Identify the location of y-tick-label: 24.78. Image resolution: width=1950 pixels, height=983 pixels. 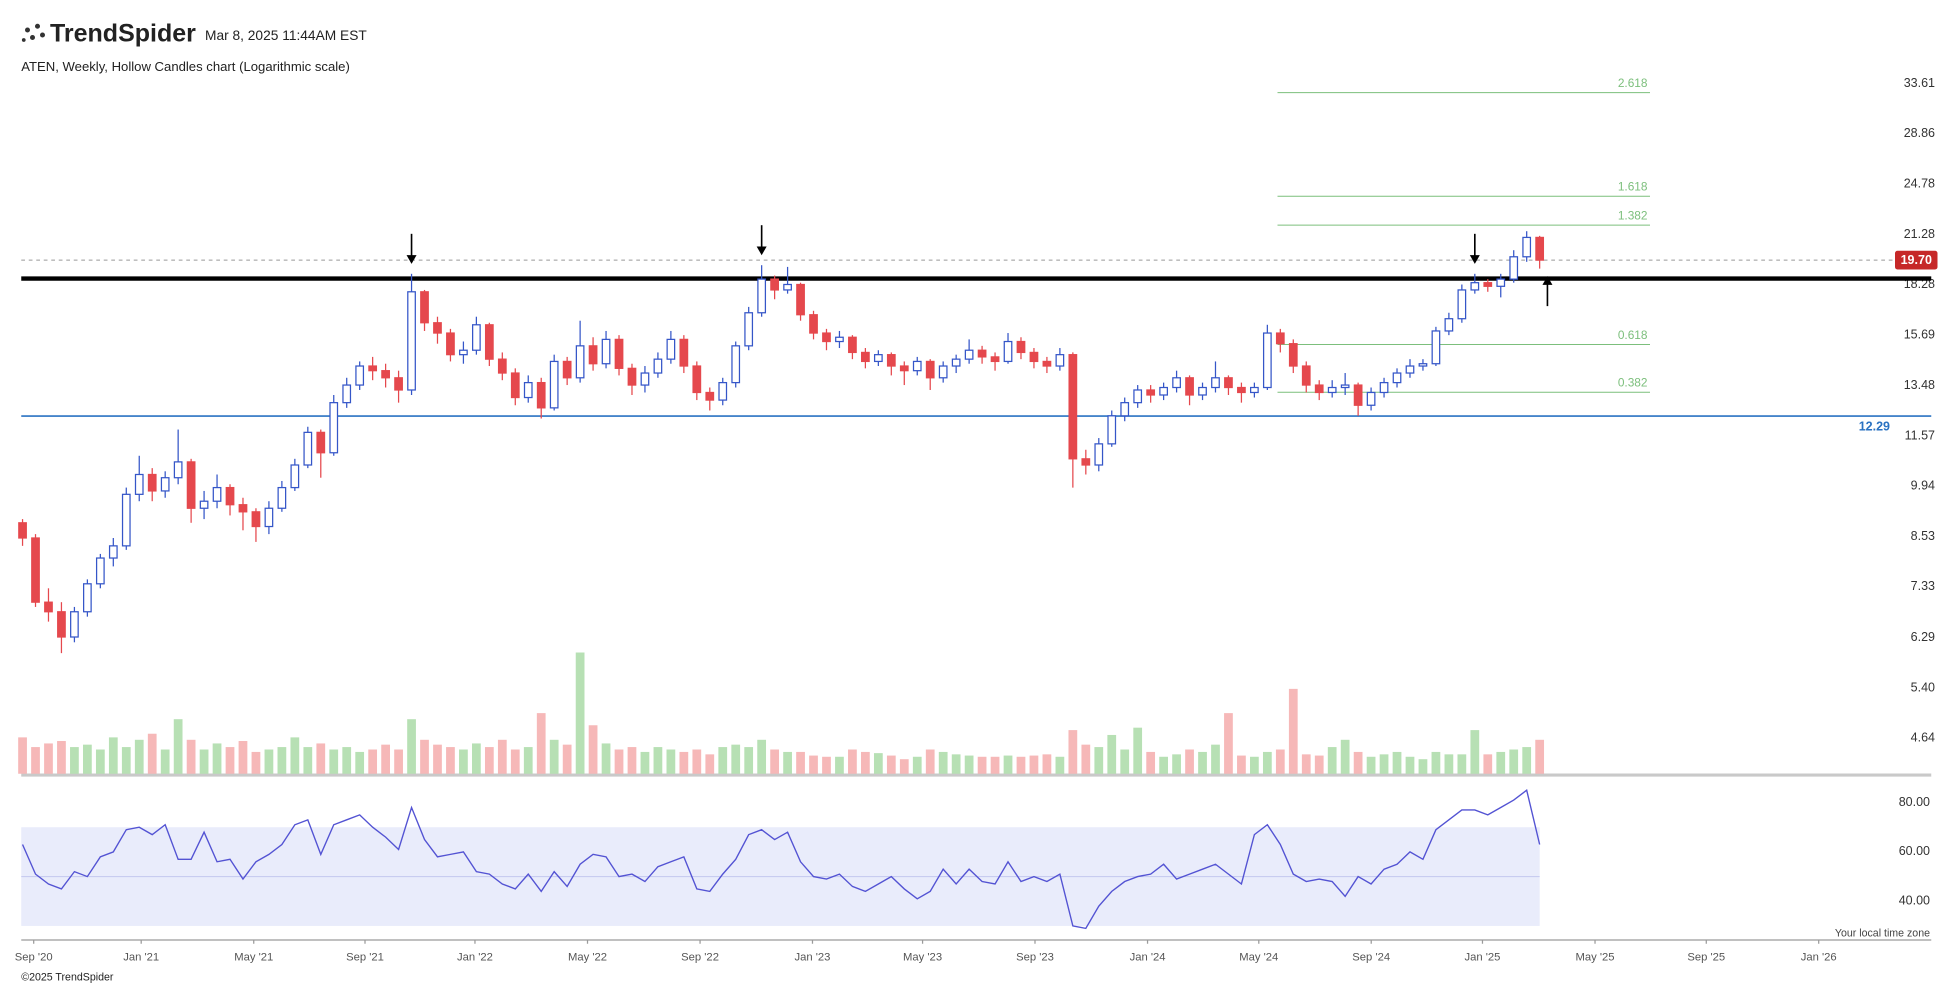
(1919, 184).